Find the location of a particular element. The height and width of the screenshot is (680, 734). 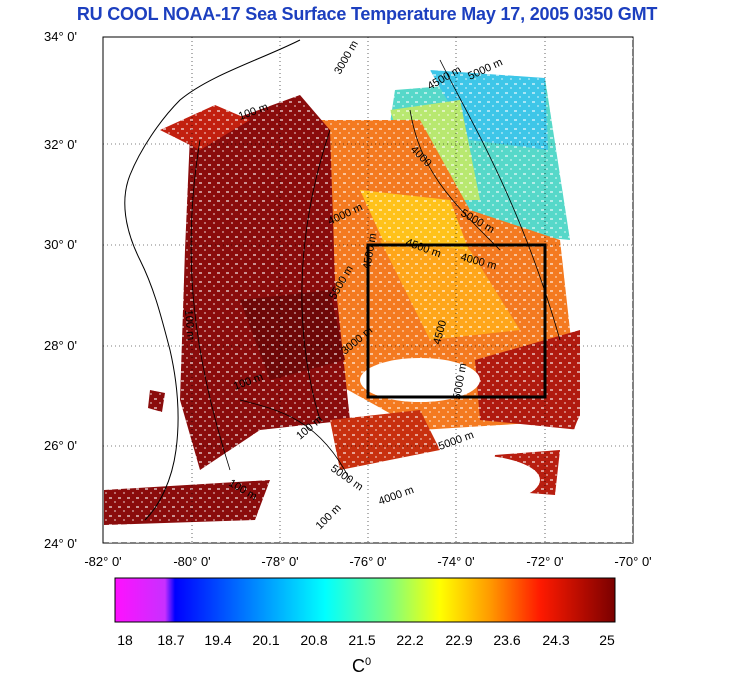

colorbar-tick: 23.6 is located at coordinates (507, 640).